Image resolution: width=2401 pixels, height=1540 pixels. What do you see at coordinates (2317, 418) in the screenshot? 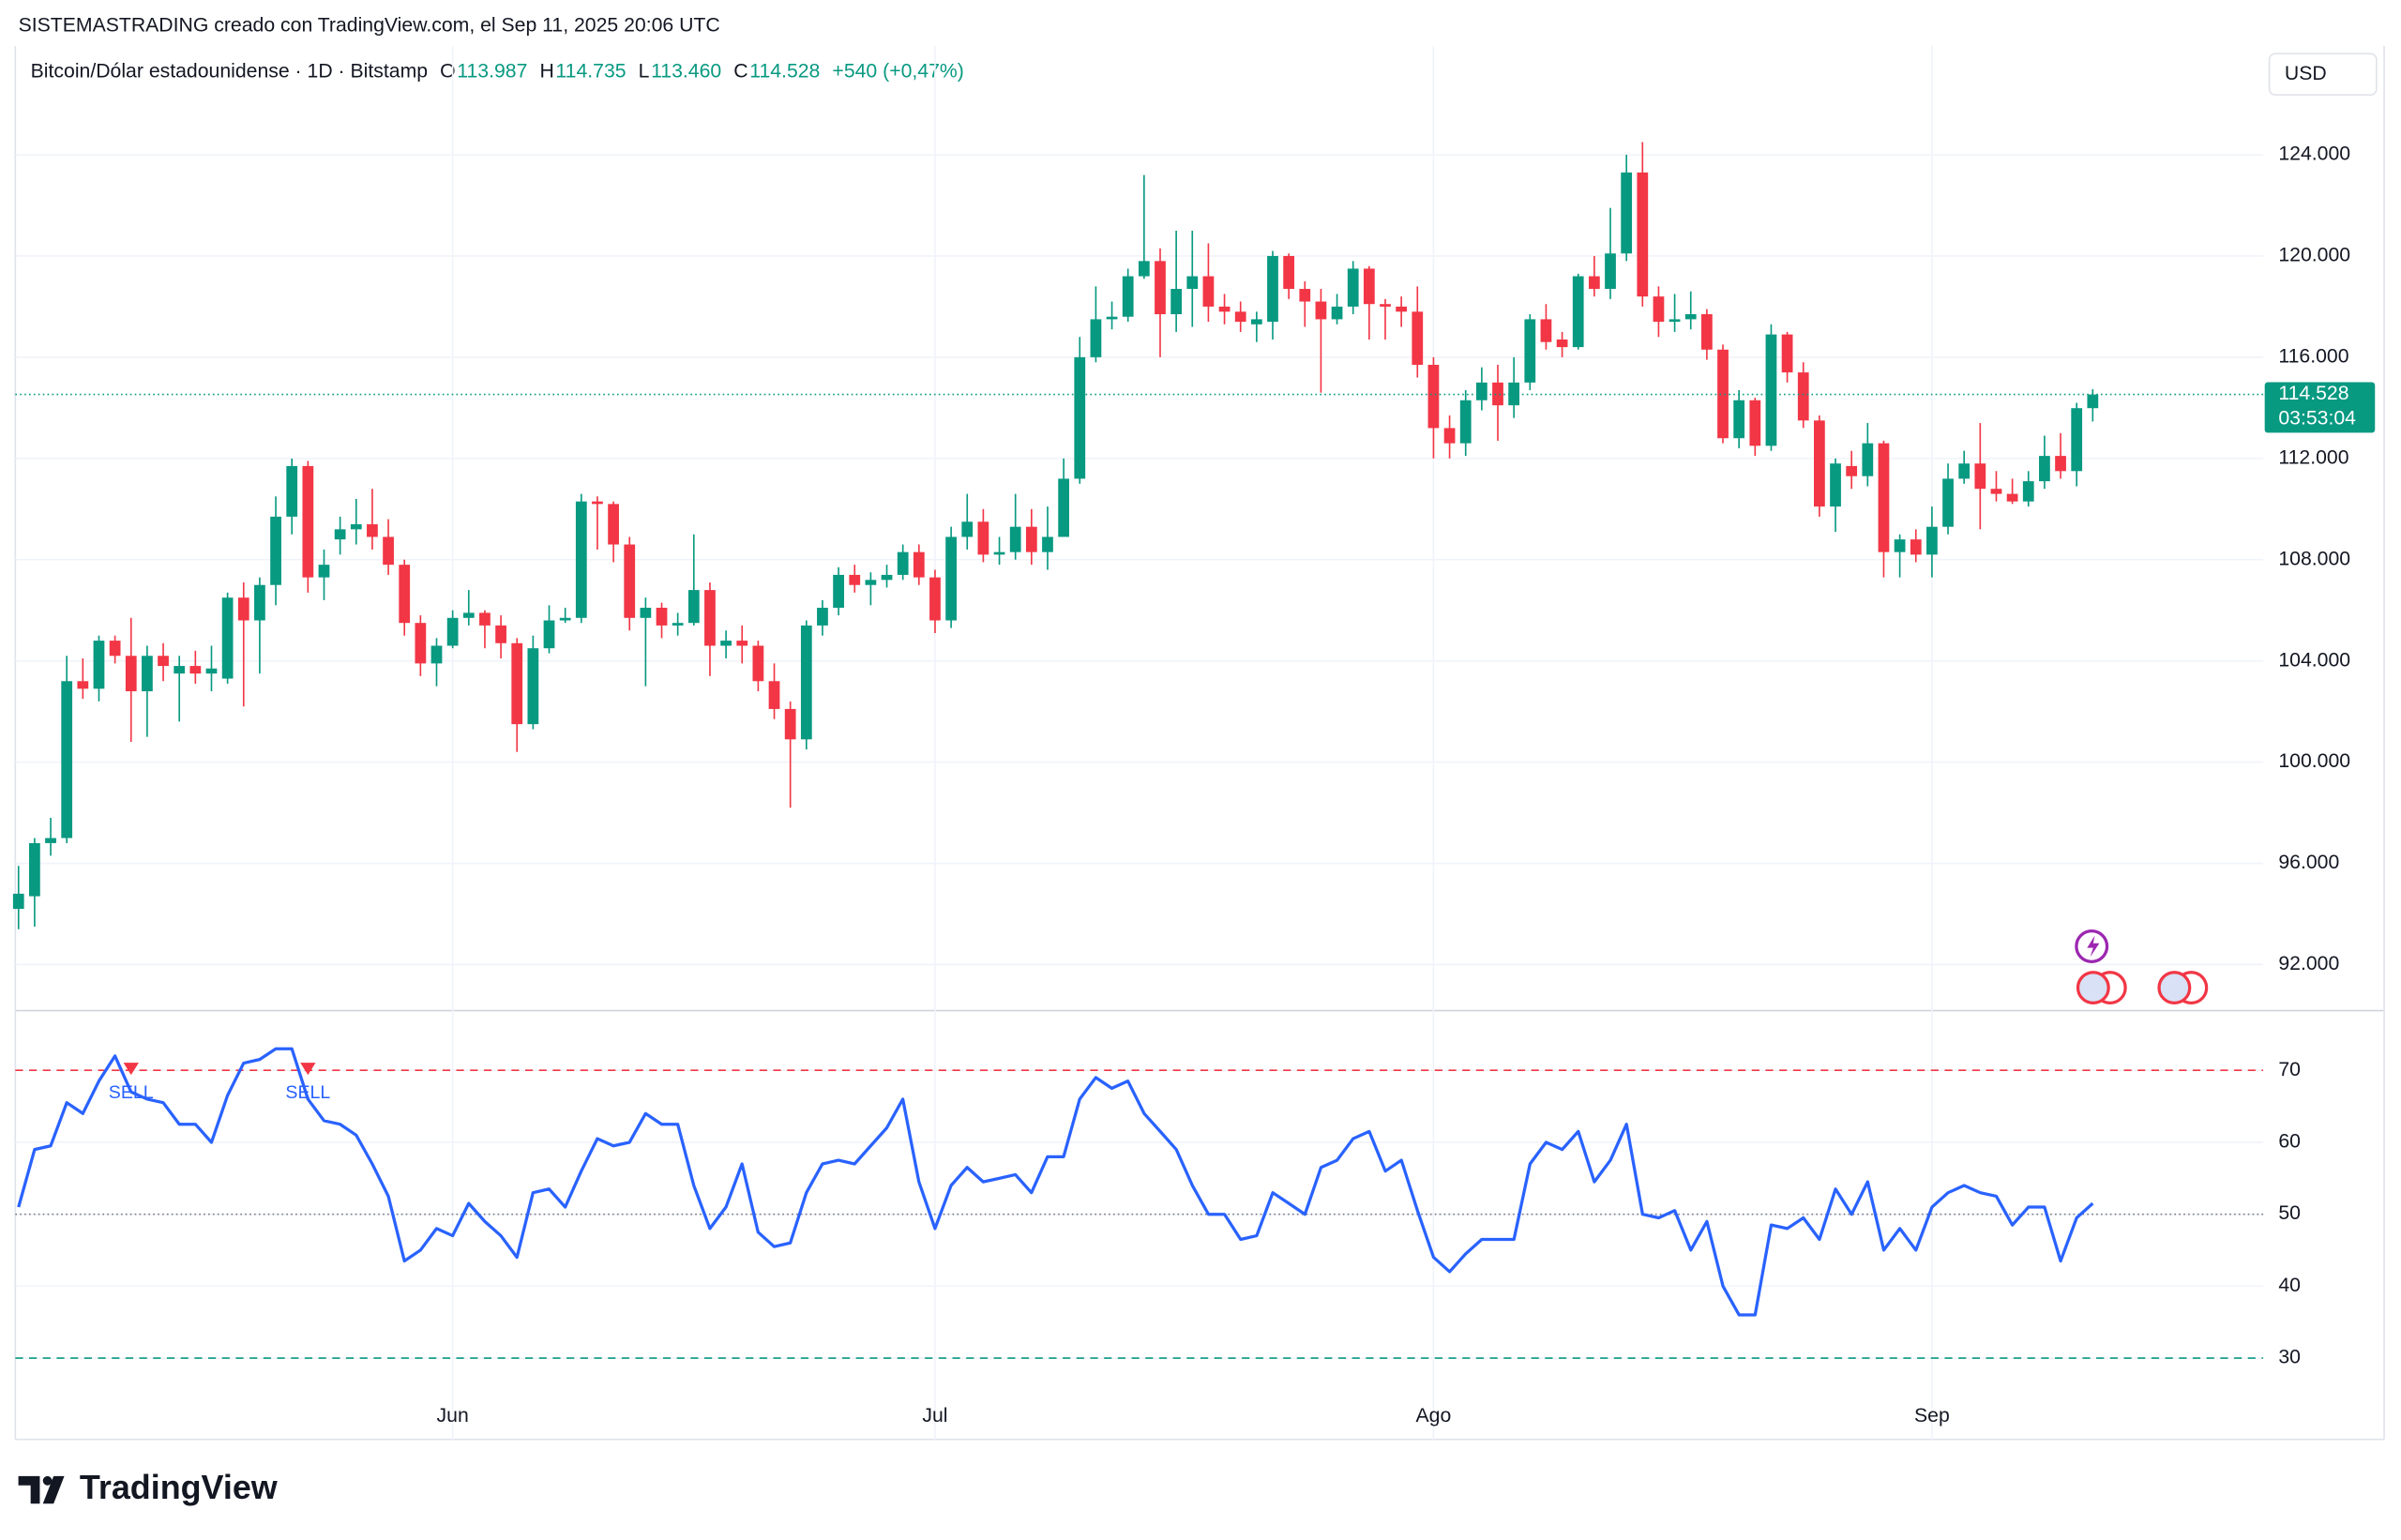
I see `countdown: 03:53:04` at bounding box center [2317, 418].